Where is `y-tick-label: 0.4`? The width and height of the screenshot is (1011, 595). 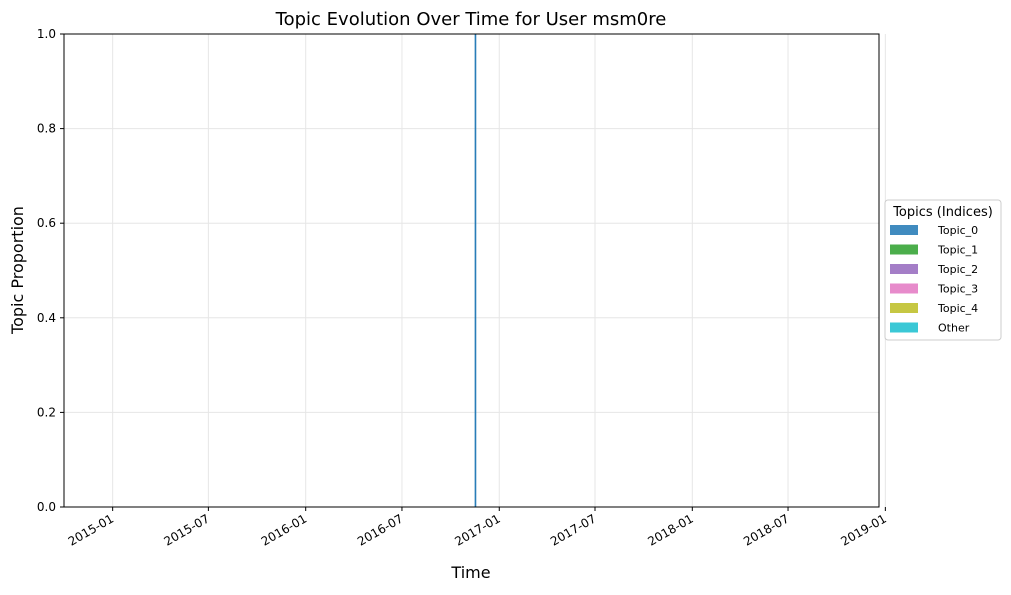 y-tick-label: 0.4 is located at coordinates (46, 318).